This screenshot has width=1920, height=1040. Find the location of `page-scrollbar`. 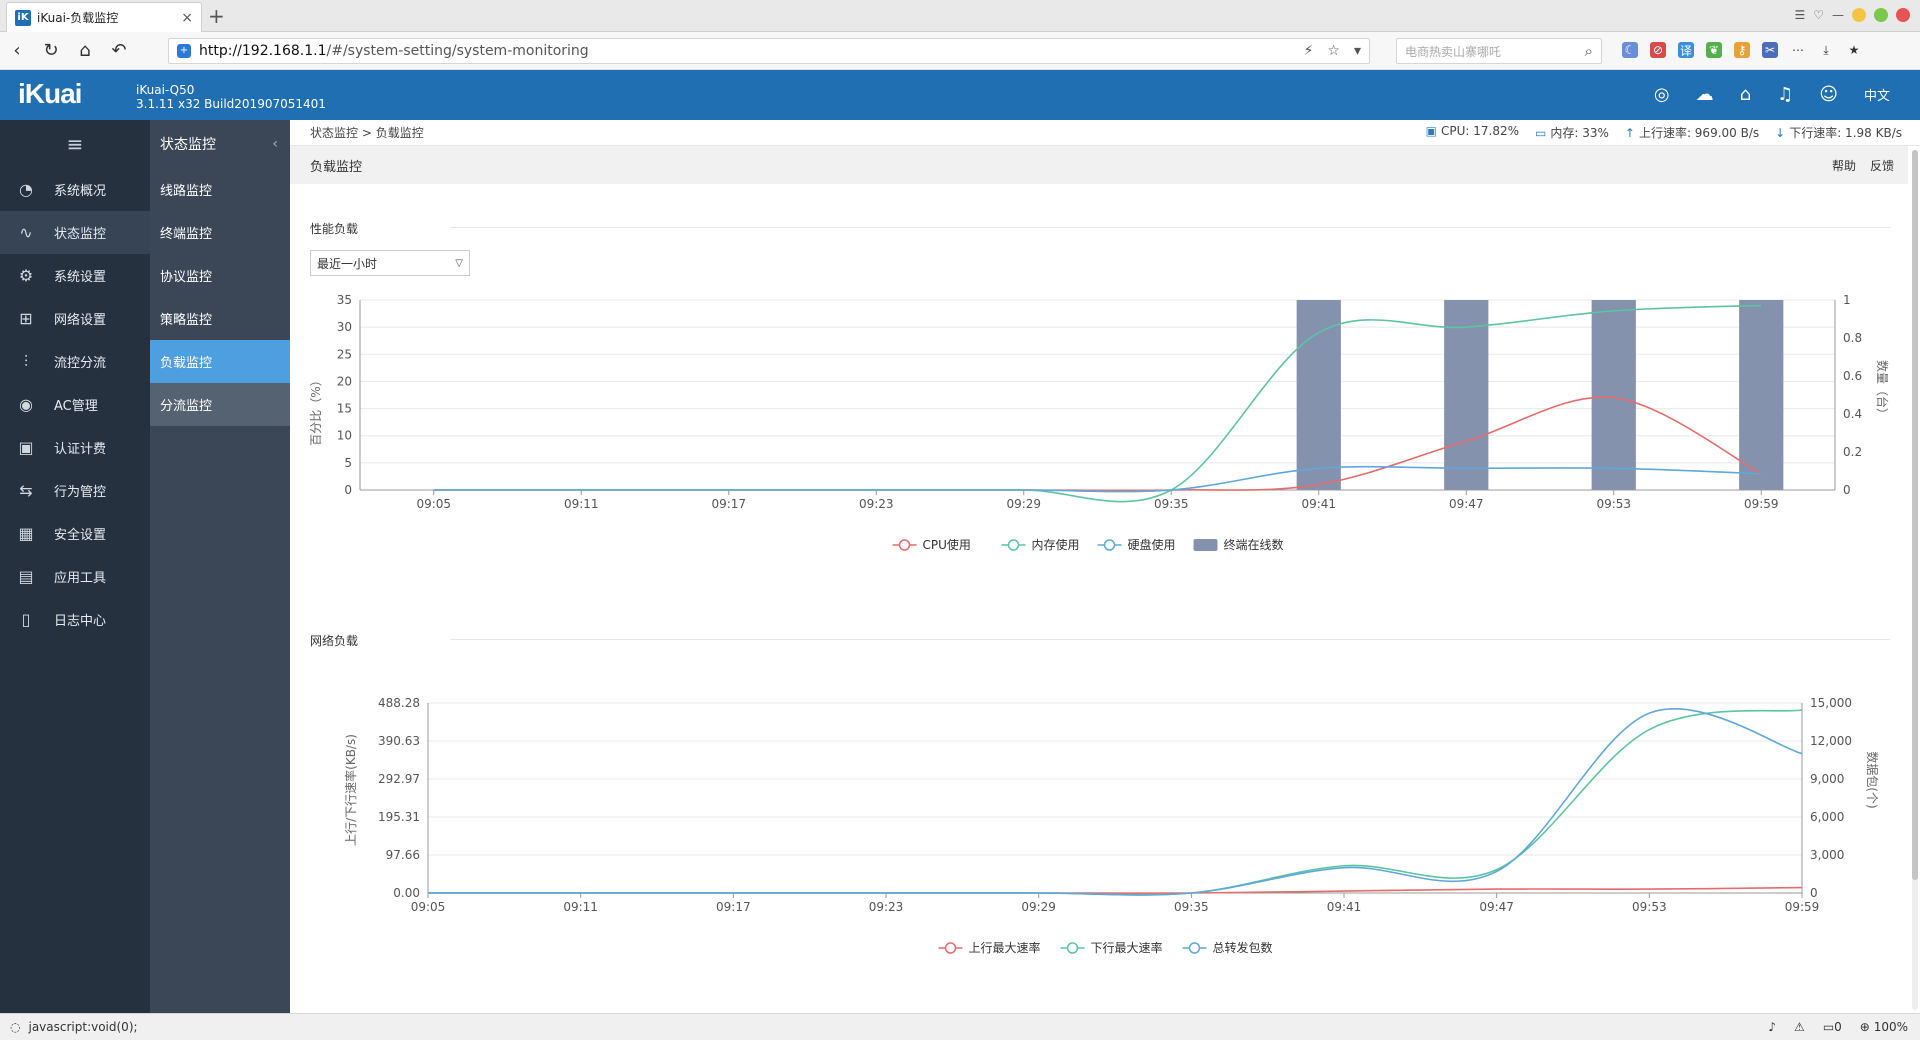

page-scrollbar is located at coordinates (1915, 580).